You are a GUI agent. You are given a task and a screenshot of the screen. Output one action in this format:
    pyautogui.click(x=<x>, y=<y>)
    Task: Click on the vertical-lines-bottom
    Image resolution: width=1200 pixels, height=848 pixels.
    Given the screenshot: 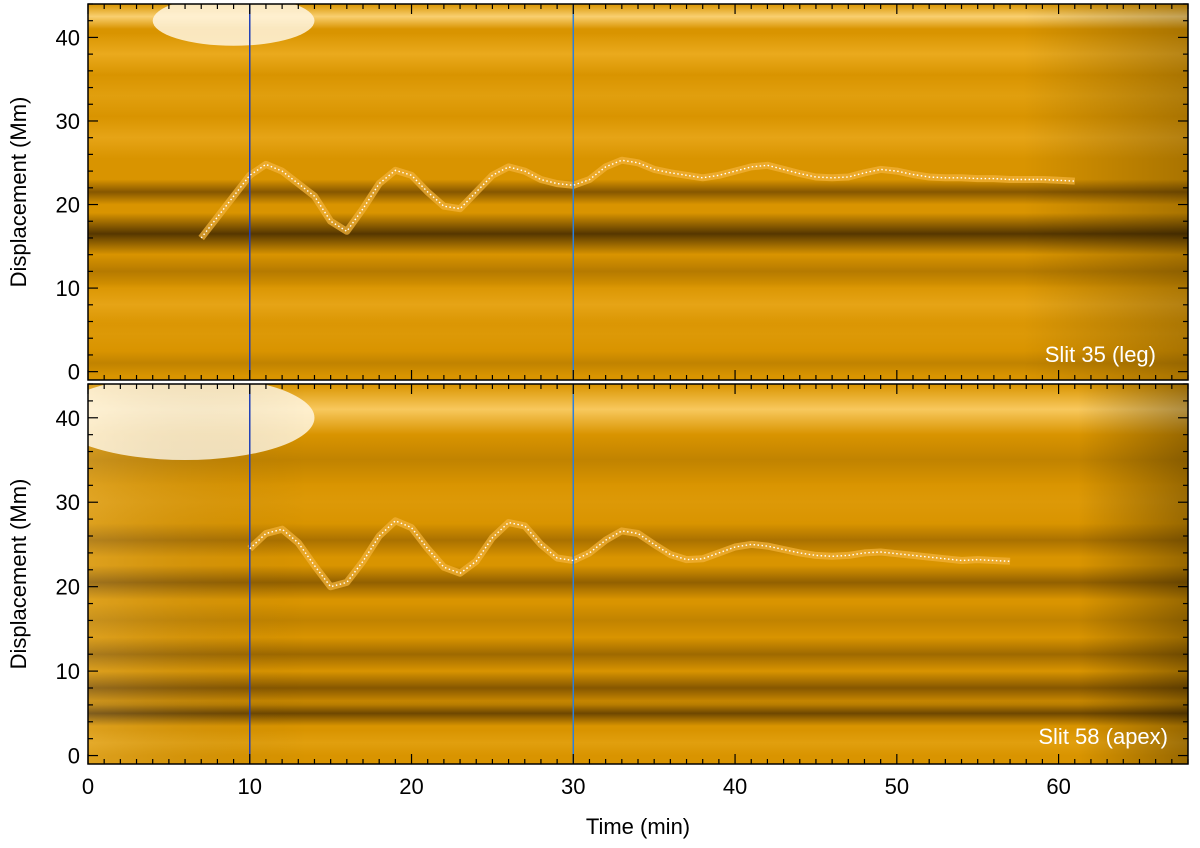 What is the action you would take?
    pyautogui.click(x=412, y=574)
    